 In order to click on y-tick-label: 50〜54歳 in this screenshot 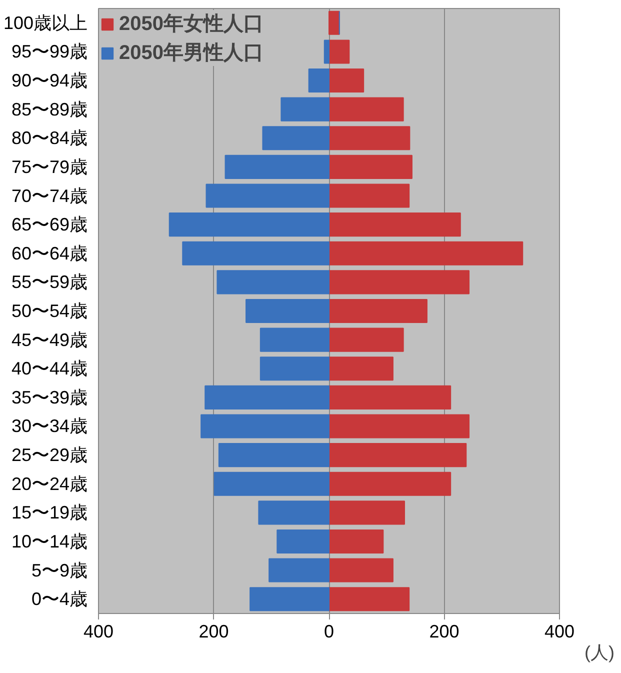, I will do `click(49, 311)`.